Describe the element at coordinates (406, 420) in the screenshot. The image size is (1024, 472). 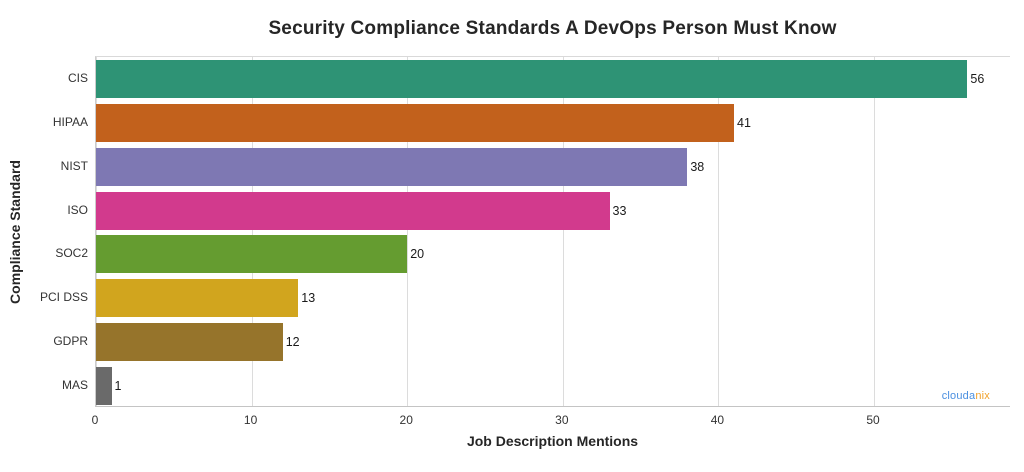
I see `x-tick-20: 20` at that location.